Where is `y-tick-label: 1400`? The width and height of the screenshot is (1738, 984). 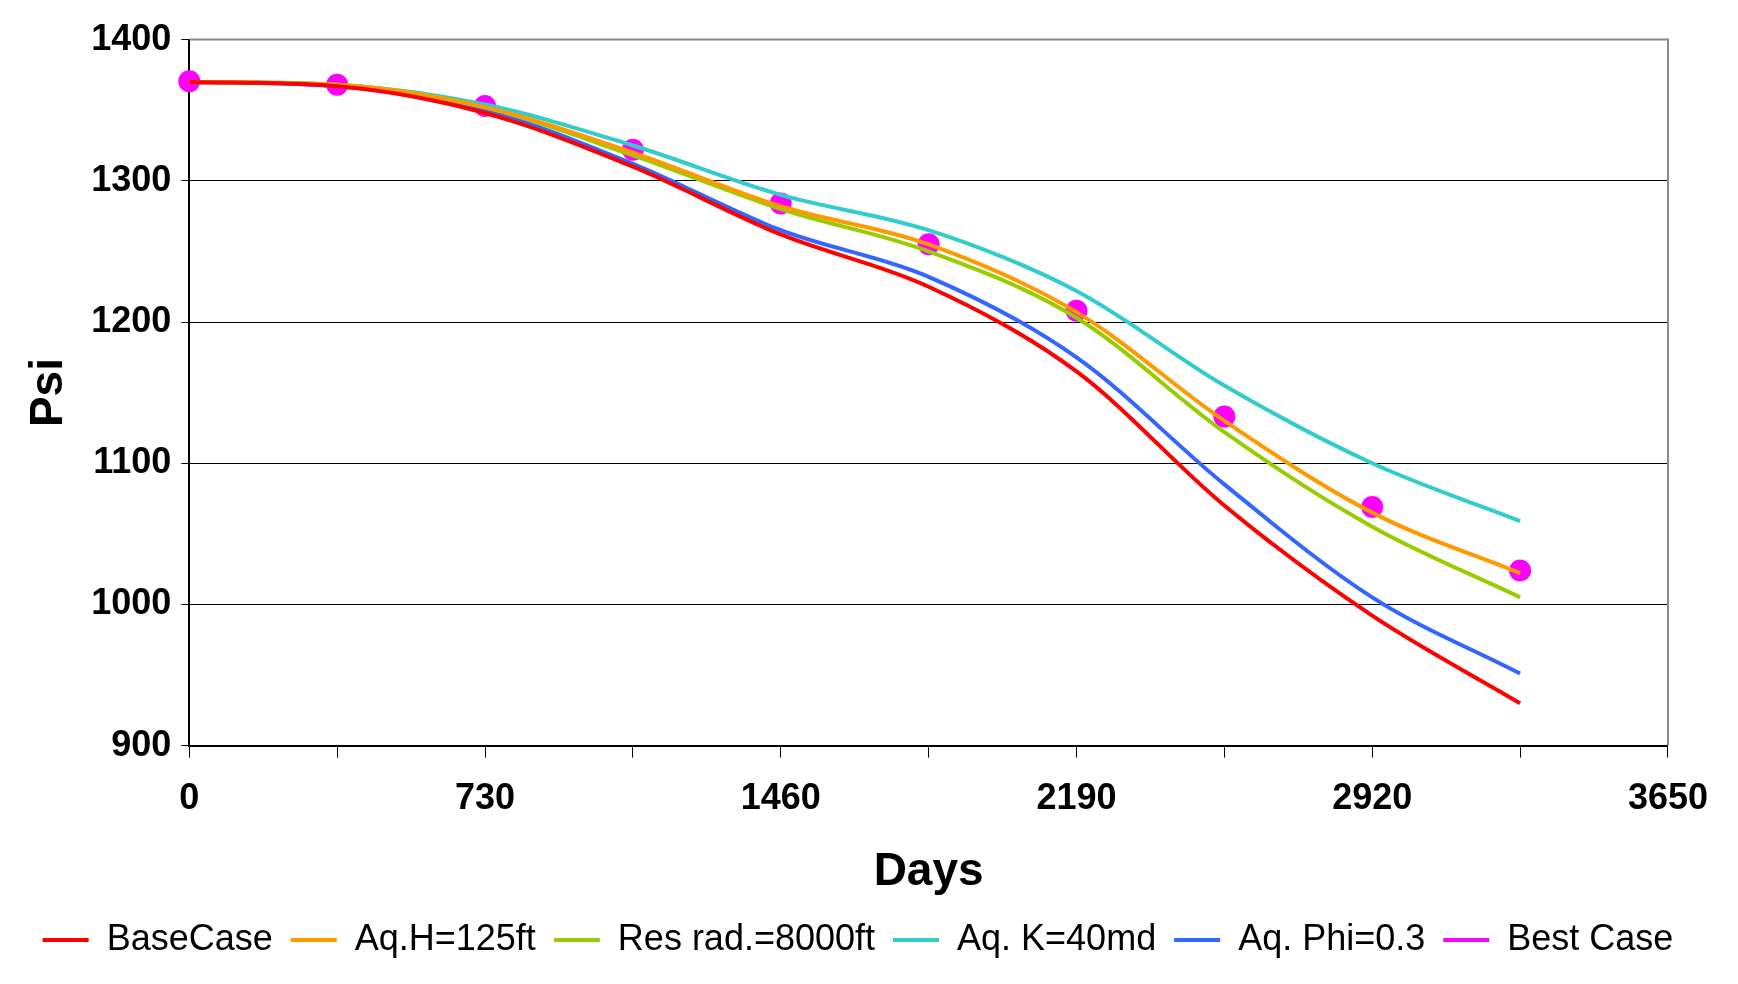
y-tick-label: 1400 is located at coordinates (131, 37).